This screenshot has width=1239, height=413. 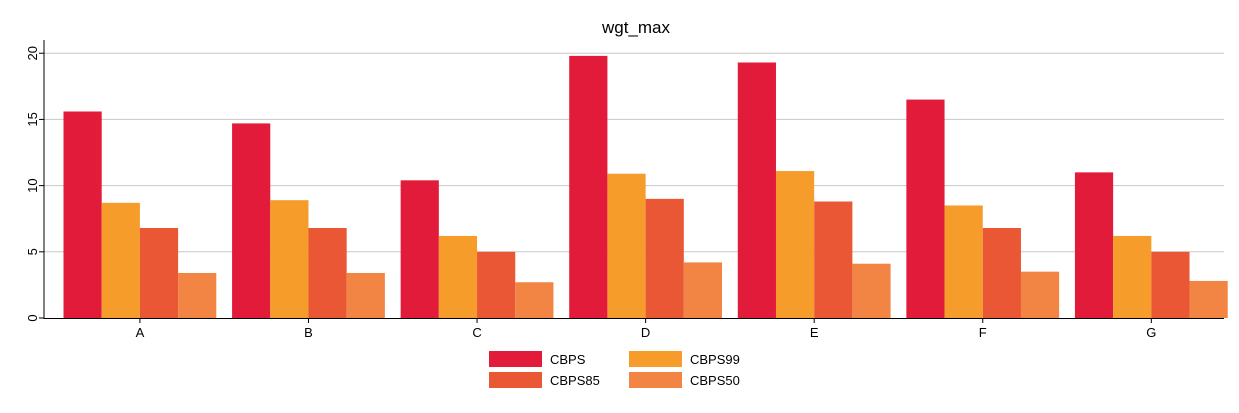 I want to click on y-tick-label: 15, so click(x=32, y=119).